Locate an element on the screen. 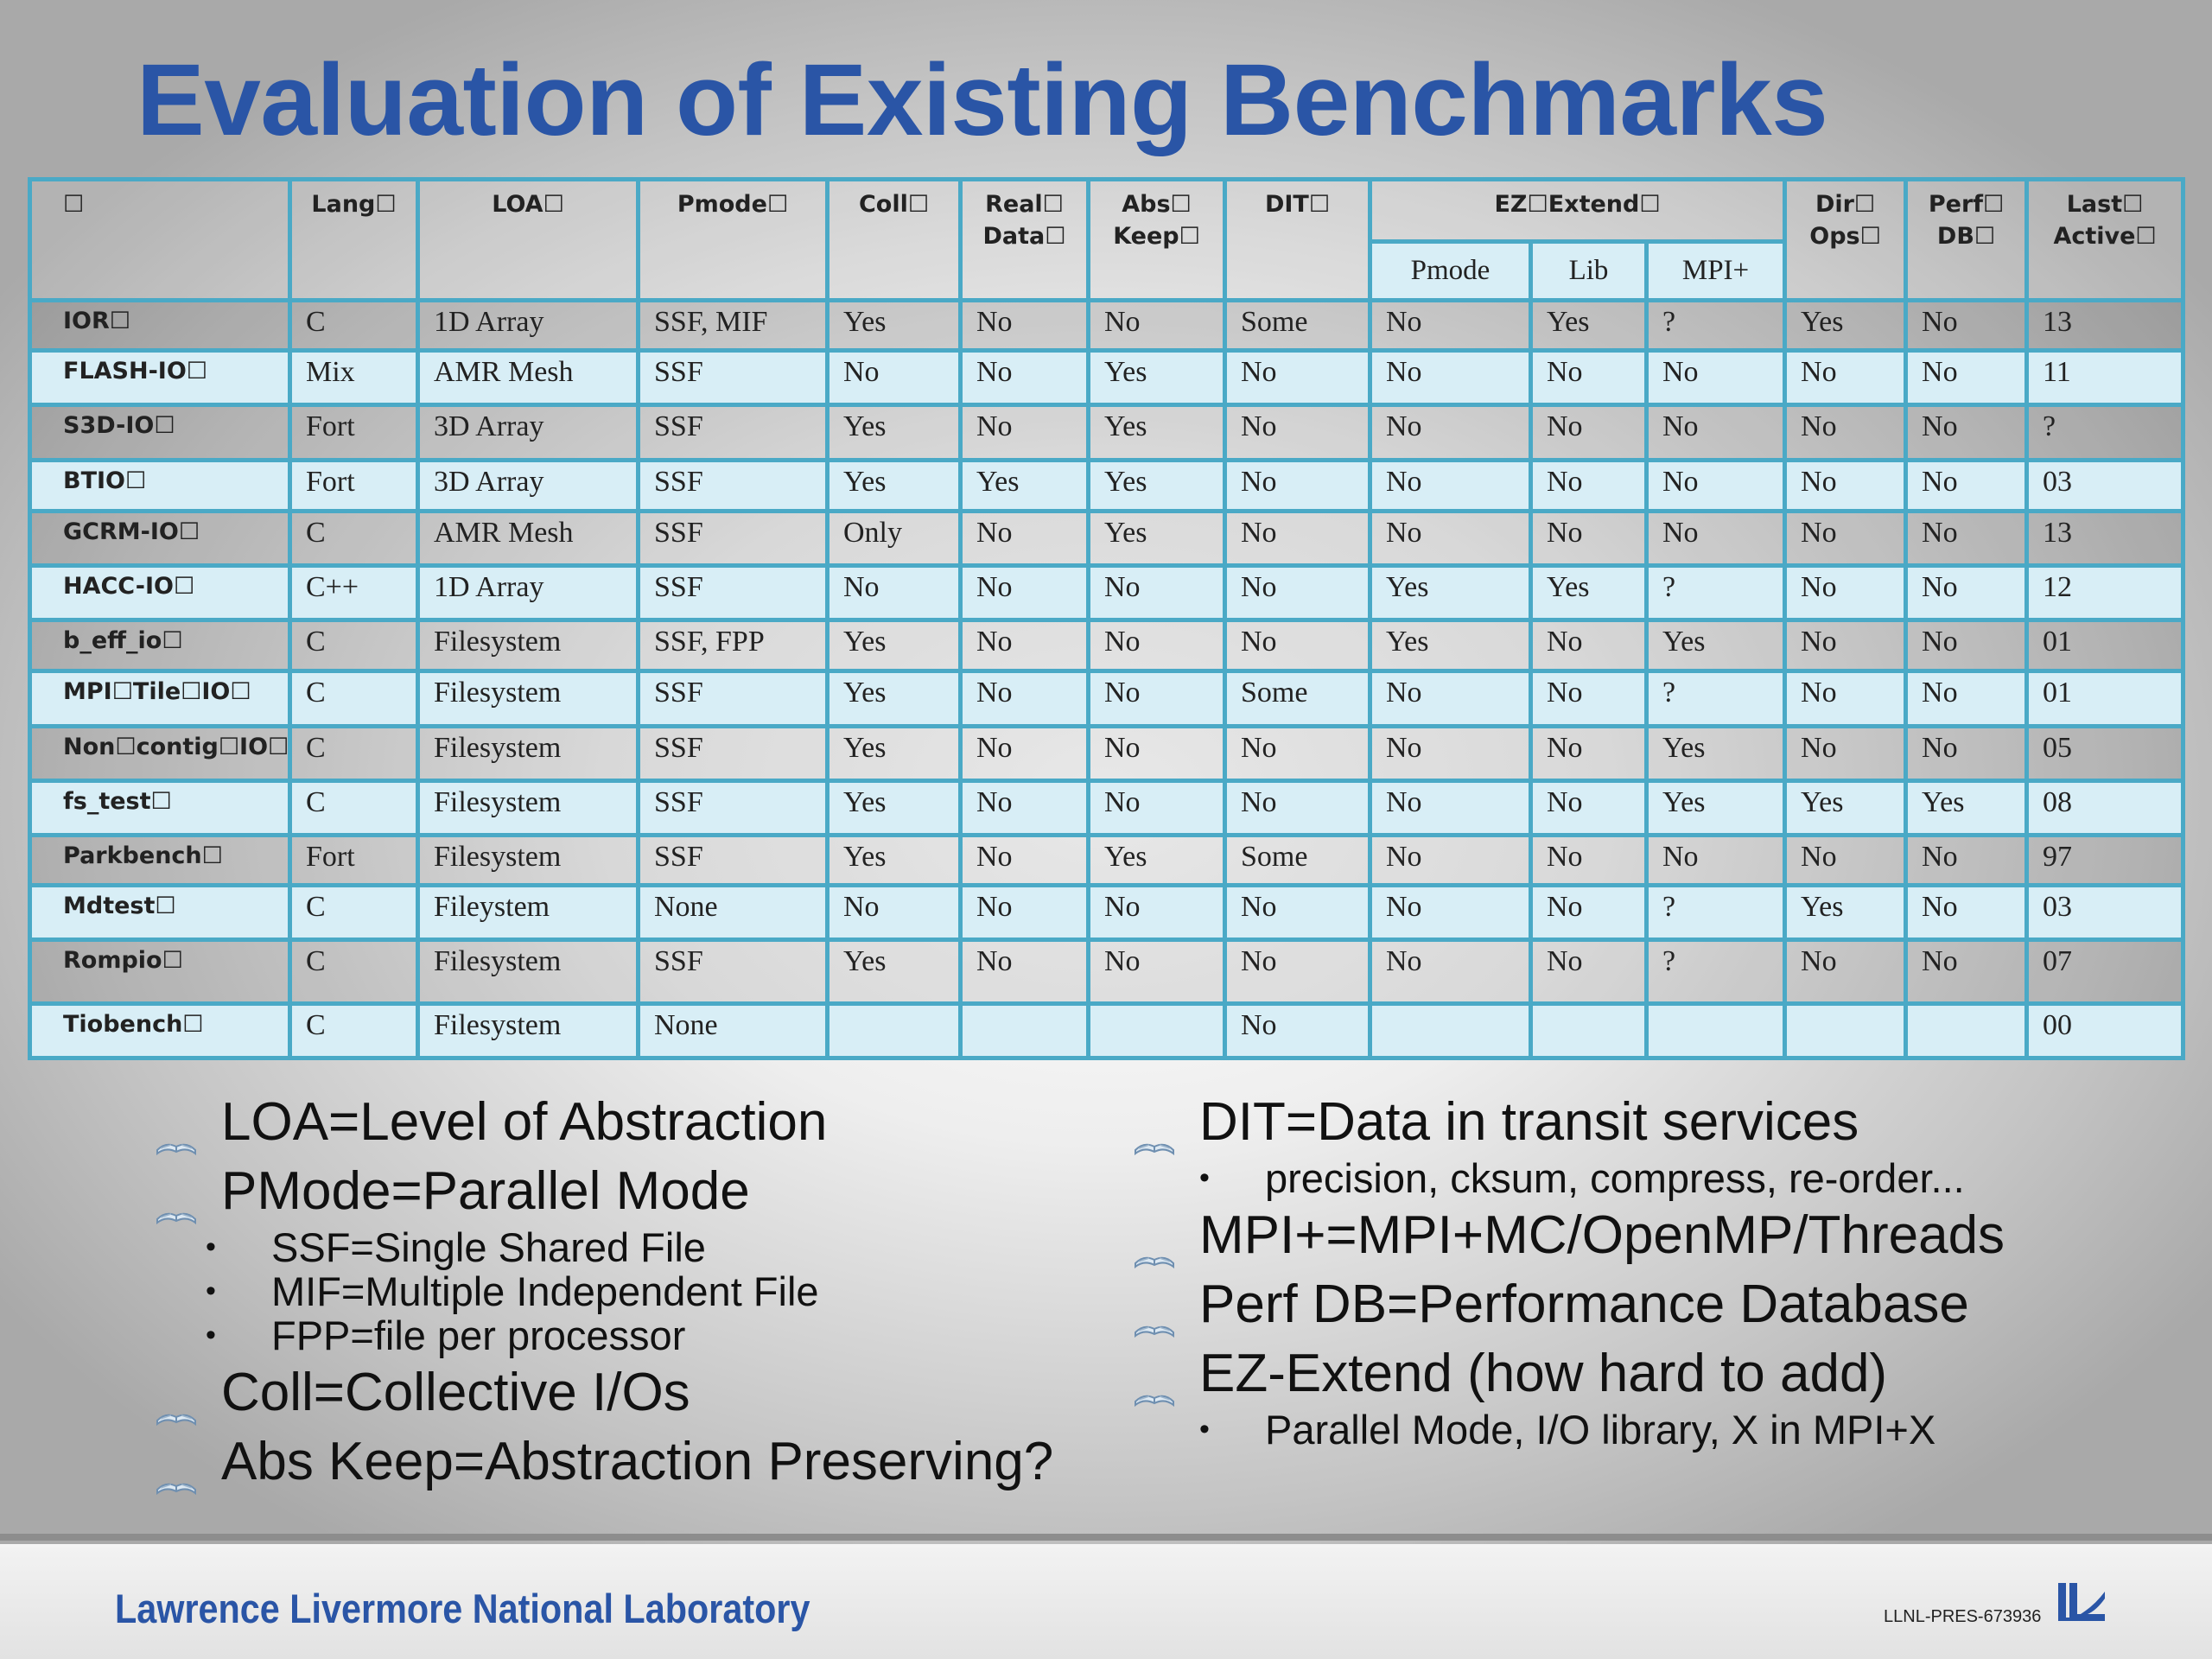  header-abs-keep-line1: Abs☐ is located at coordinates (1157, 204).